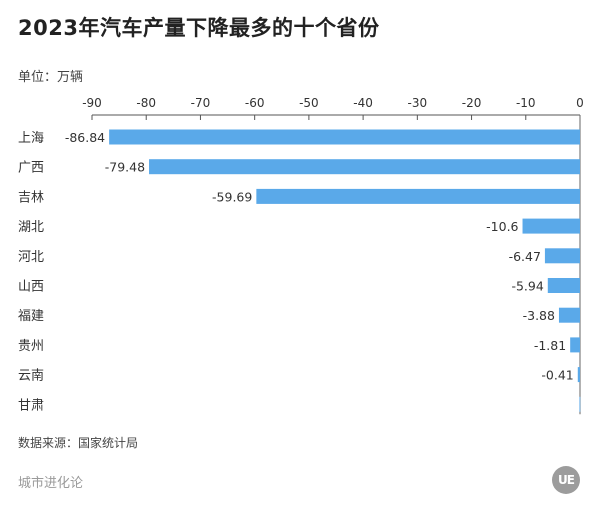  I want to click on category-label: 云南, so click(31, 376).